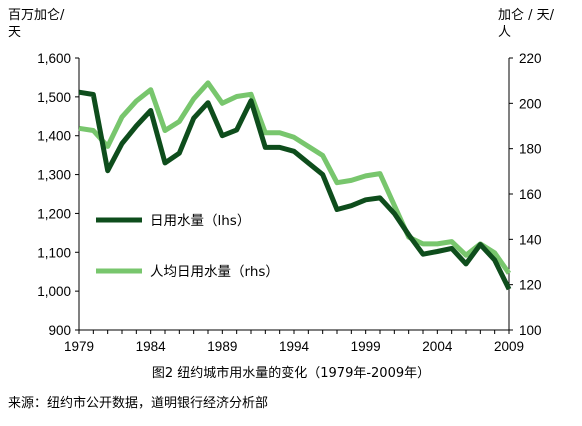 Image resolution: width=582 pixels, height=426 pixels. Describe the element at coordinates (504, 32) in the screenshot. I see `y-right-unit-label: 人` at that location.